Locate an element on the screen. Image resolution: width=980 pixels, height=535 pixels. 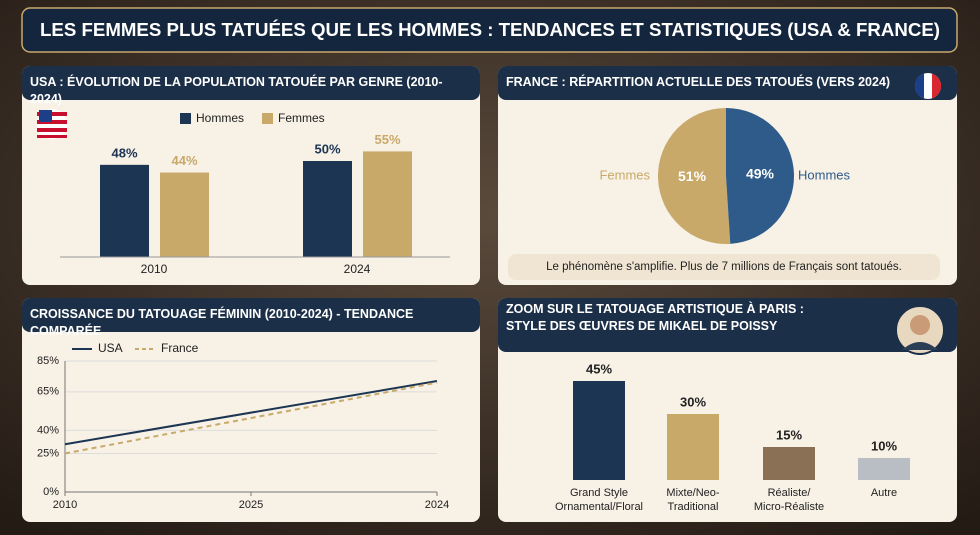
y-tick-label: 0% is located at coordinates (51, 492).